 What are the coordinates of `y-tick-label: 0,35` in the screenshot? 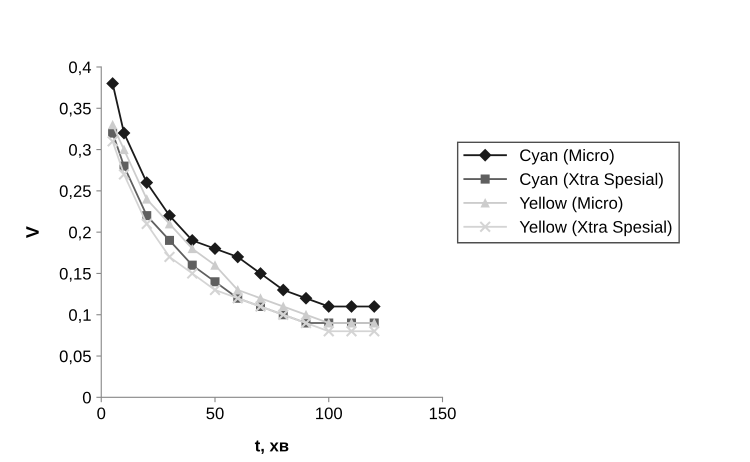 It's located at (75, 109).